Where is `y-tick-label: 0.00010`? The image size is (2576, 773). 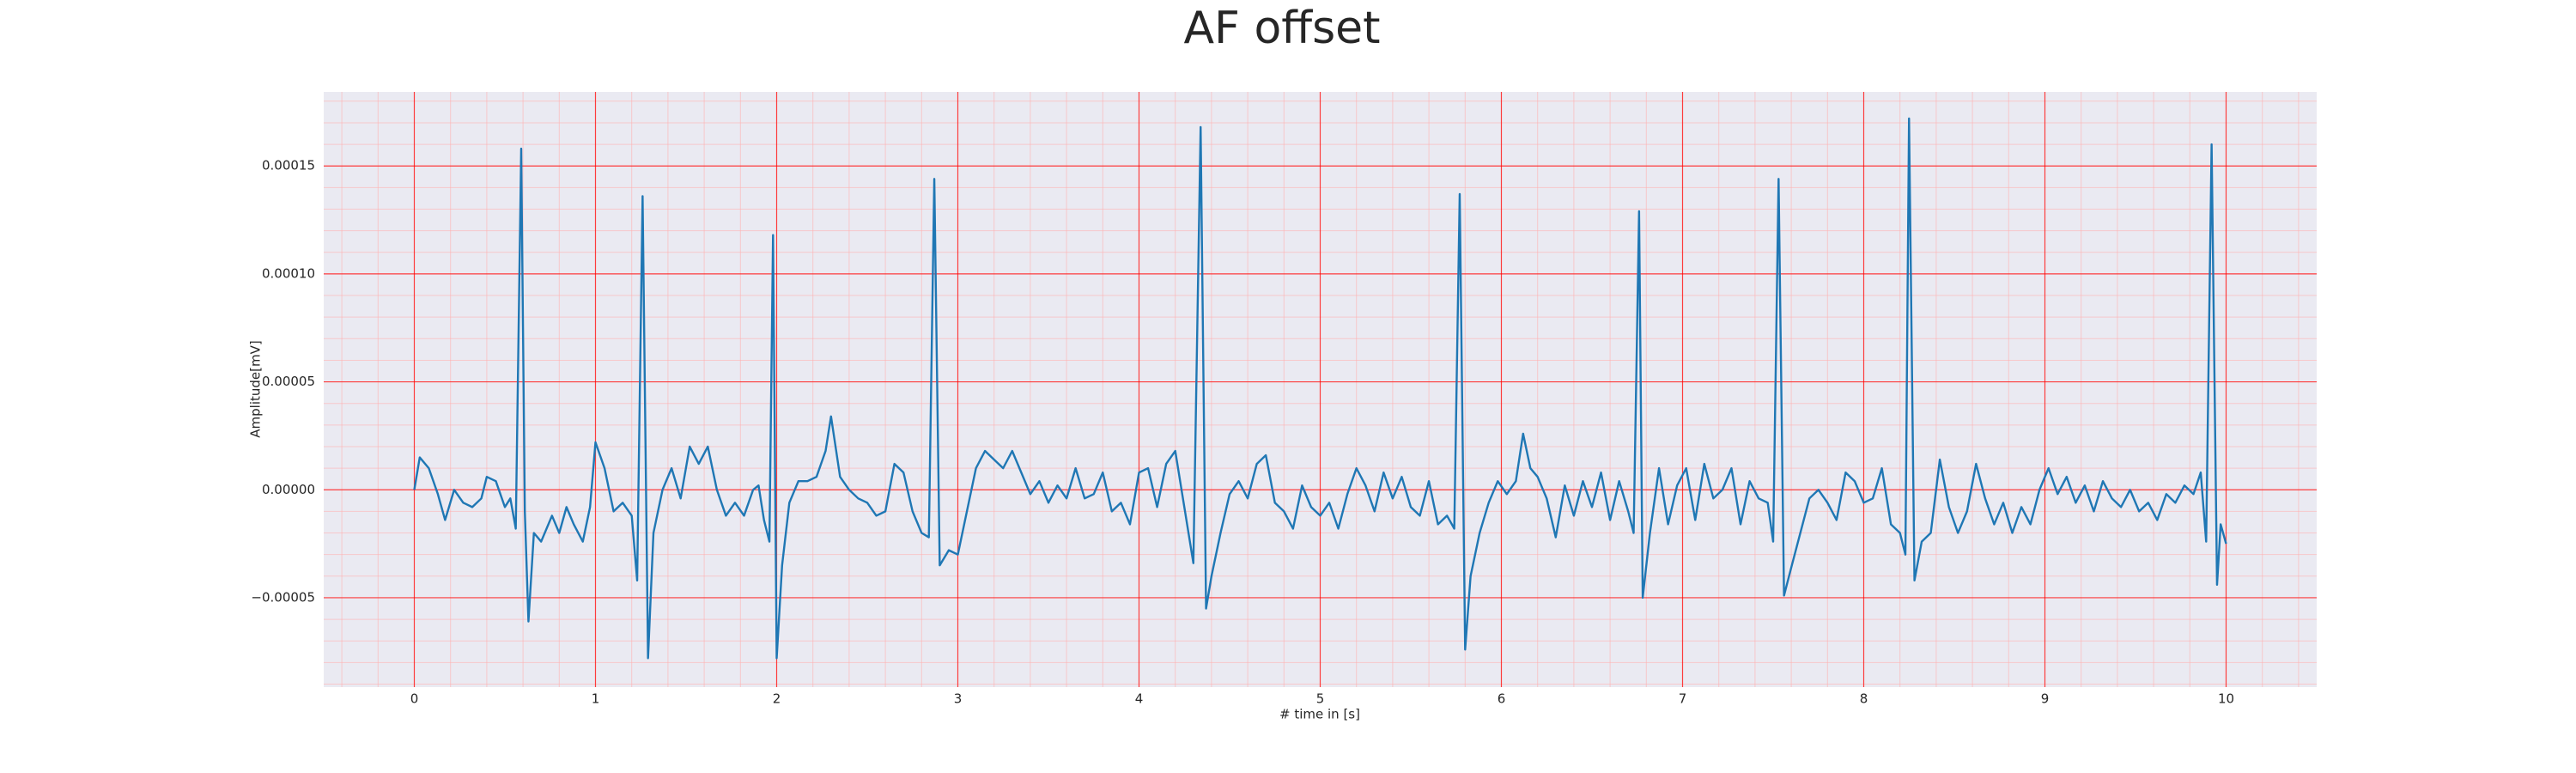 y-tick-label: 0.00010 is located at coordinates (289, 273).